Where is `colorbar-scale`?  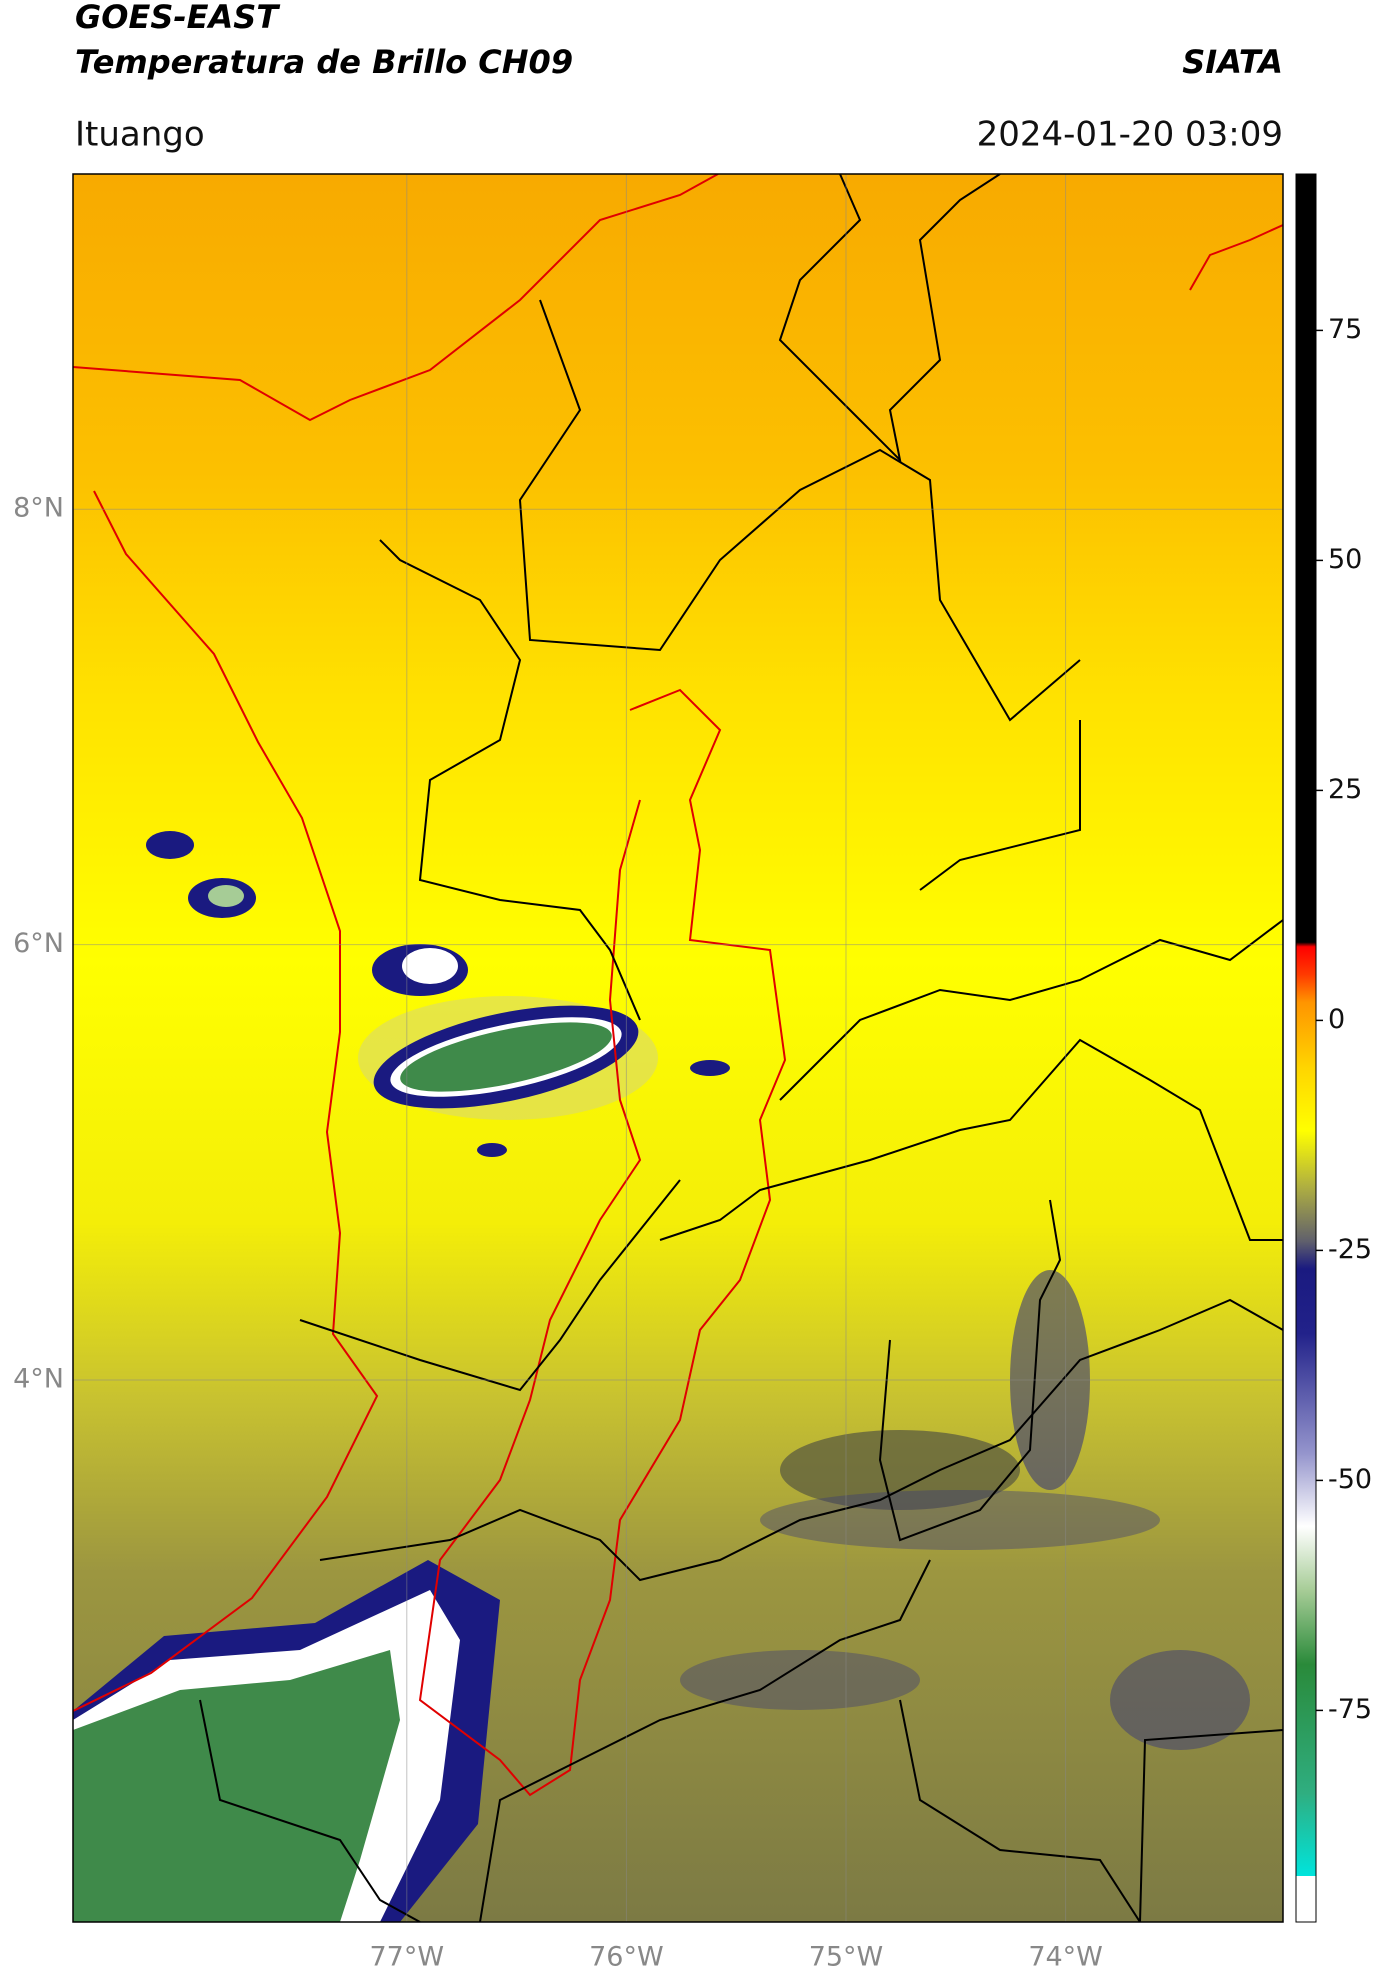 colorbar-scale is located at coordinates (1306, 1048).